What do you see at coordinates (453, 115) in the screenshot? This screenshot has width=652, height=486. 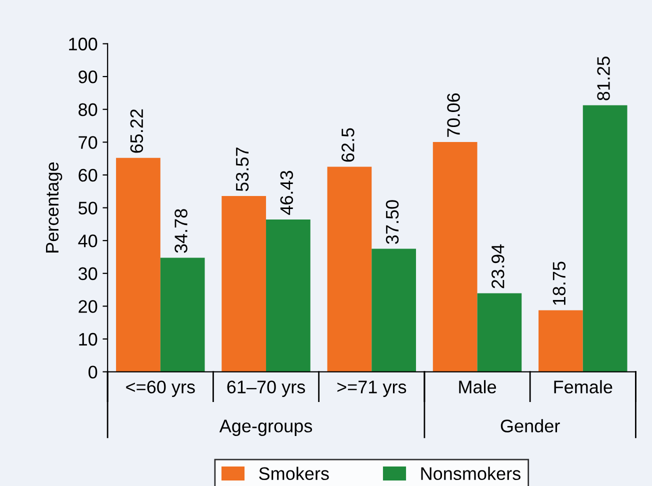 I see `data-label: 70.06` at bounding box center [453, 115].